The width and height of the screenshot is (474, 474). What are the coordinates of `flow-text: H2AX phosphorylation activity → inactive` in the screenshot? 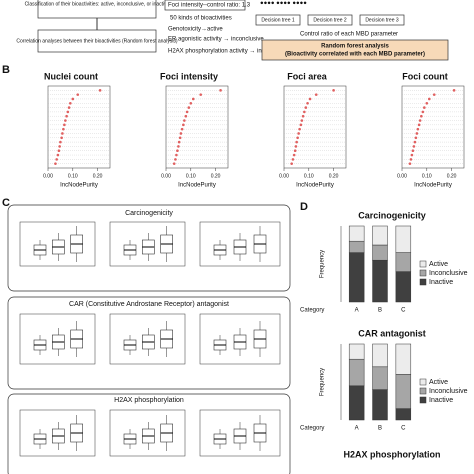 It's located at (223, 52).